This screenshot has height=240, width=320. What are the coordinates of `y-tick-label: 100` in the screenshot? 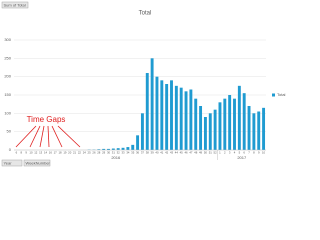 It's located at (7, 112).